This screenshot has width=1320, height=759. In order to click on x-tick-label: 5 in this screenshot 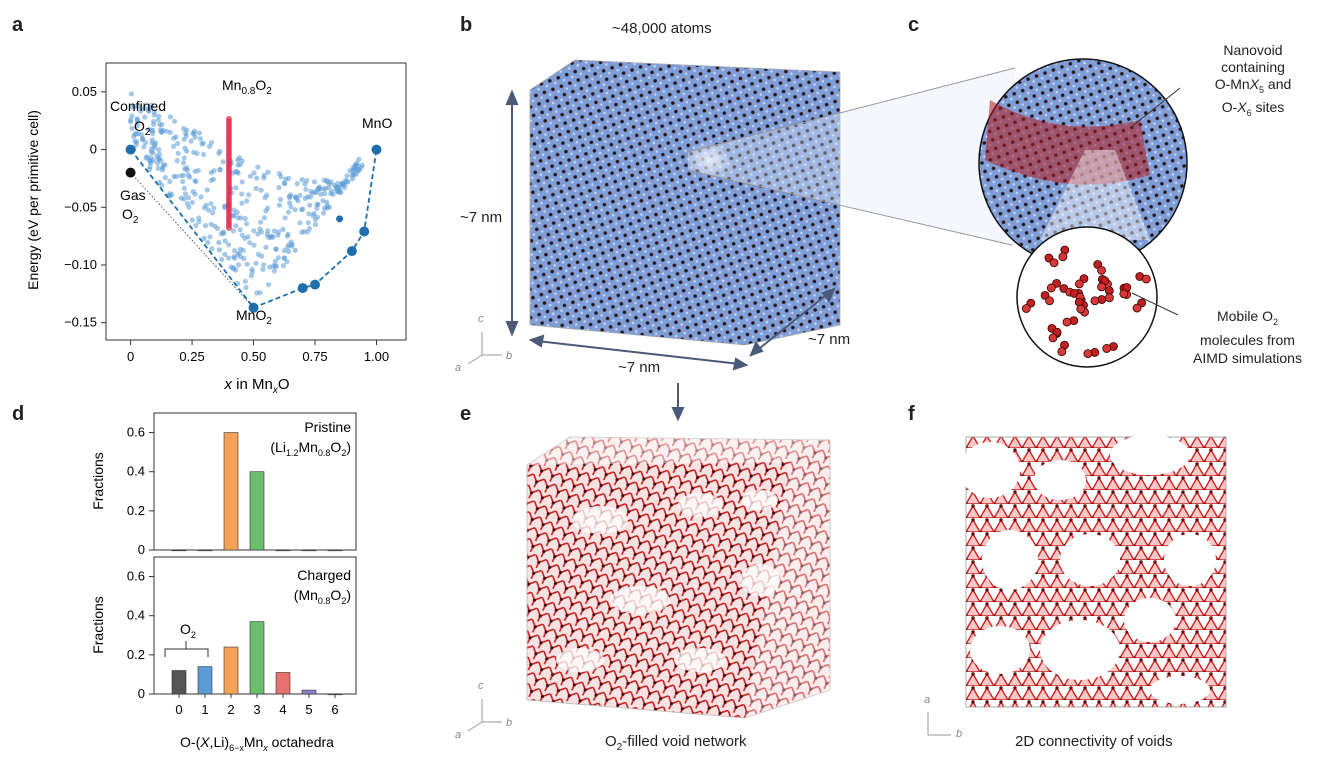, I will do `click(308, 709)`.